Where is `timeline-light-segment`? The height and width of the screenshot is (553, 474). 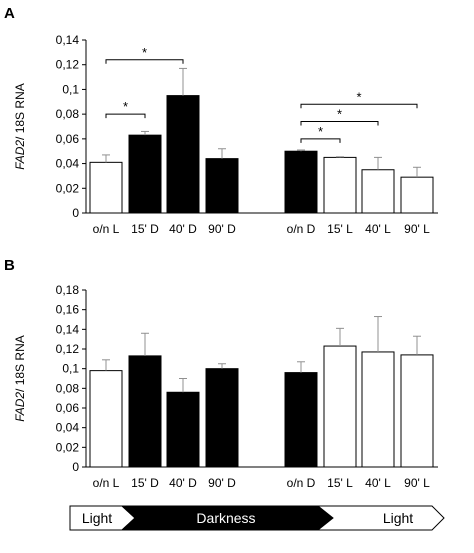
timeline-light-segment is located at coordinates (380, 518).